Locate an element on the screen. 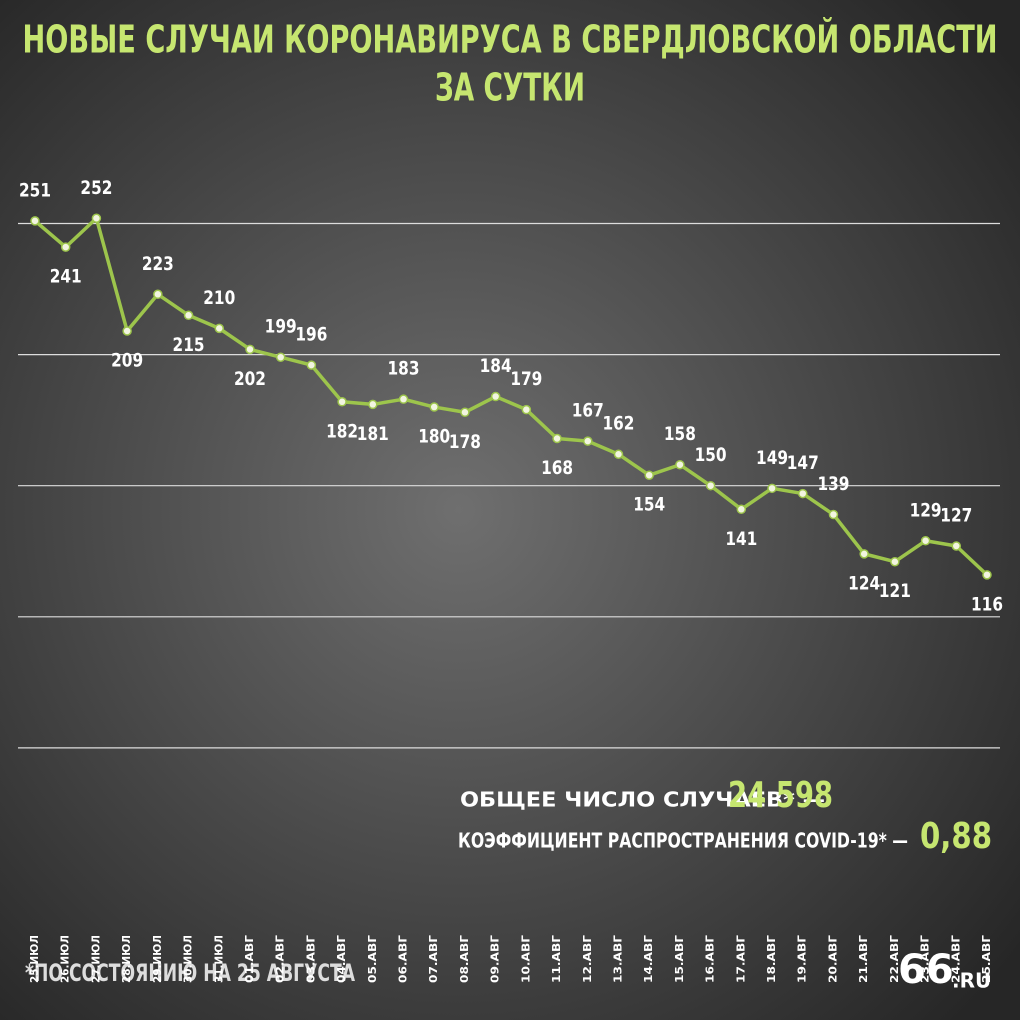  data-label: 241 is located at coordinates (66, 277).